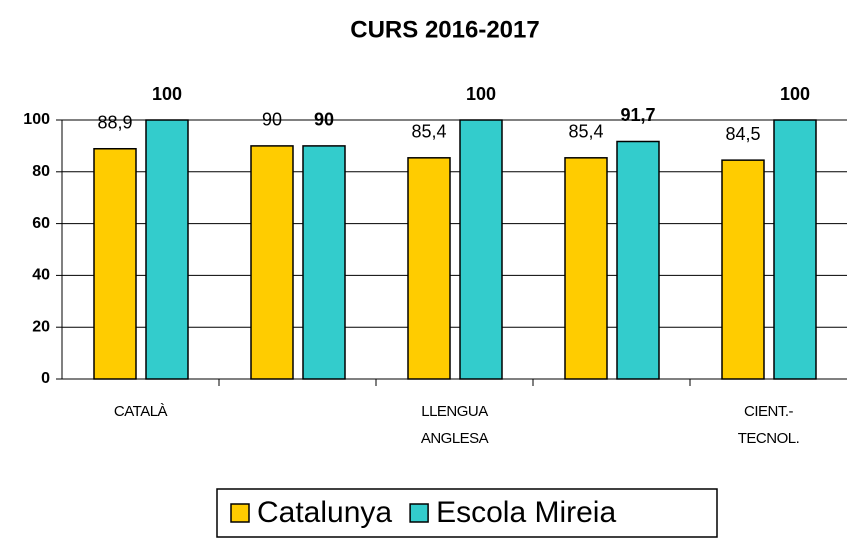 The width and height of the screenshot is (849, 538). I want to click on x-tick-label-line: CATALÀ, so click(141, 411).